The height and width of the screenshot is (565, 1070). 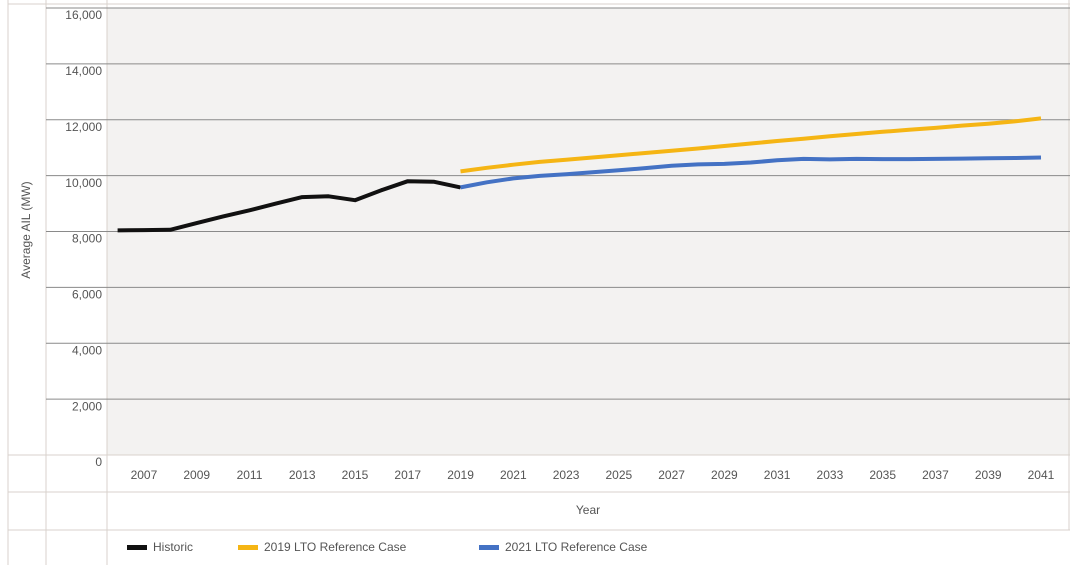 I want to click on x-tick-label: 2021, so click(x=513, y=475).